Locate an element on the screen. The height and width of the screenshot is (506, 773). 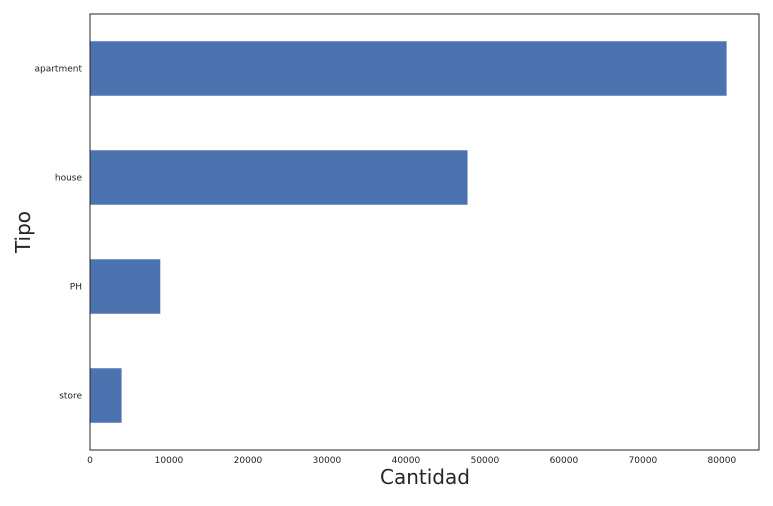
y-tick-label-house: house is located at coordinates (69, 179).